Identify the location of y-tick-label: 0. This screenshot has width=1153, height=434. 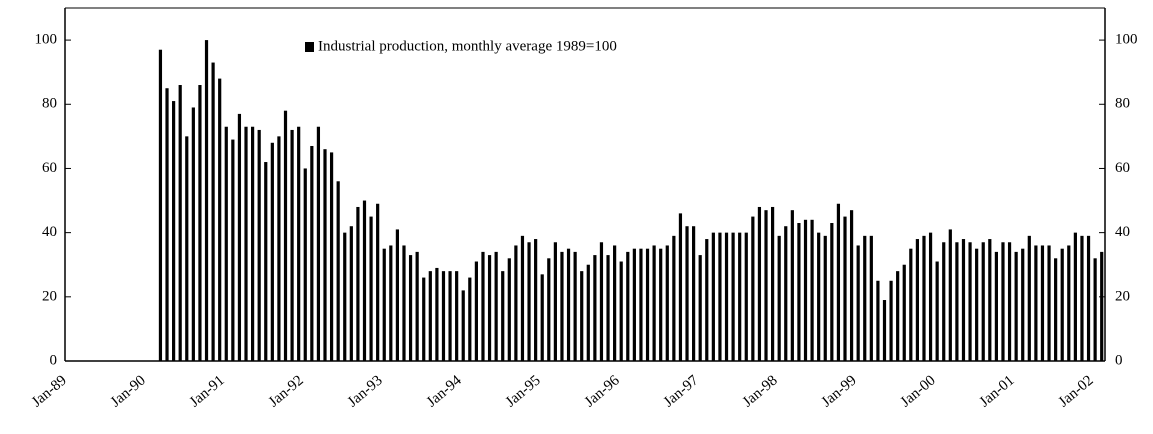
(54, 360).